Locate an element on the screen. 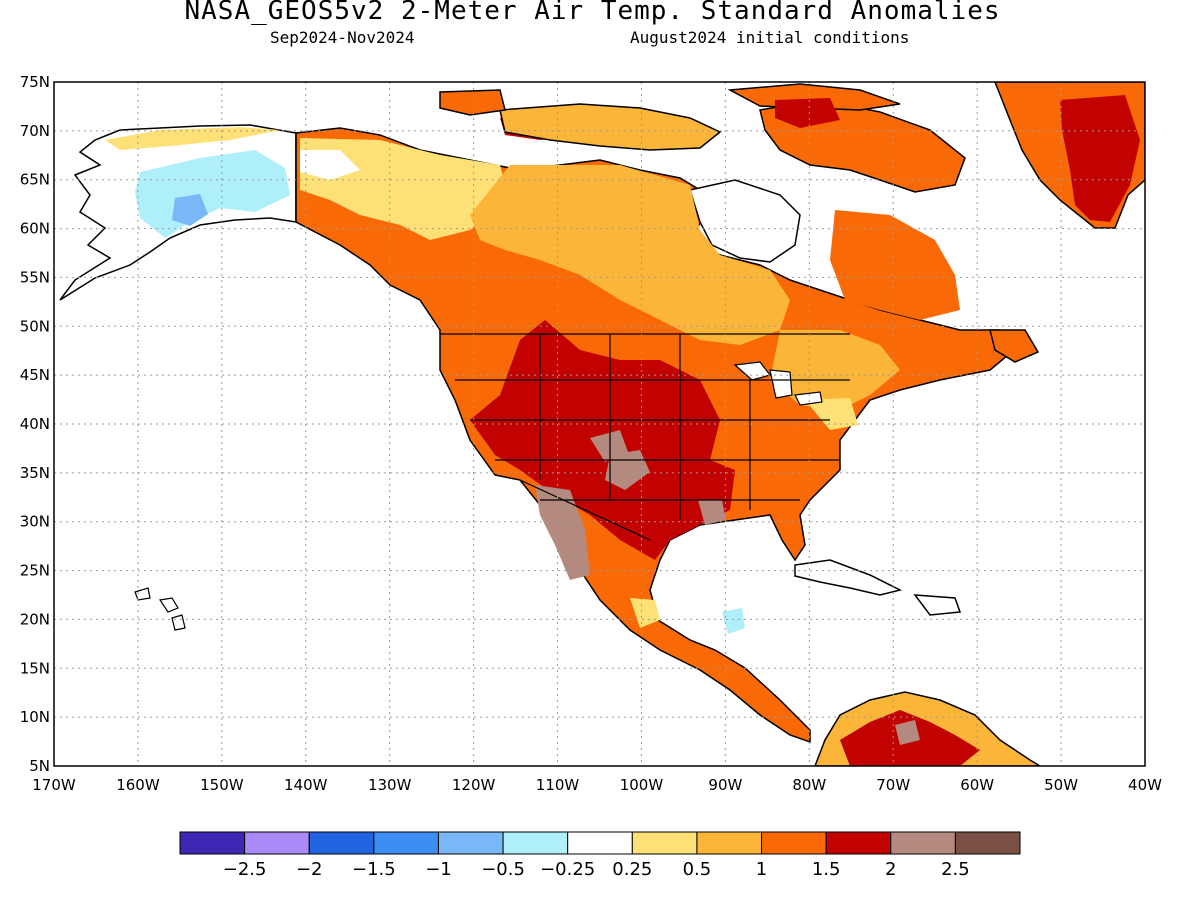 The image size is (1200, 900). latitude-label: 30N is located at coordinates (35, 522).